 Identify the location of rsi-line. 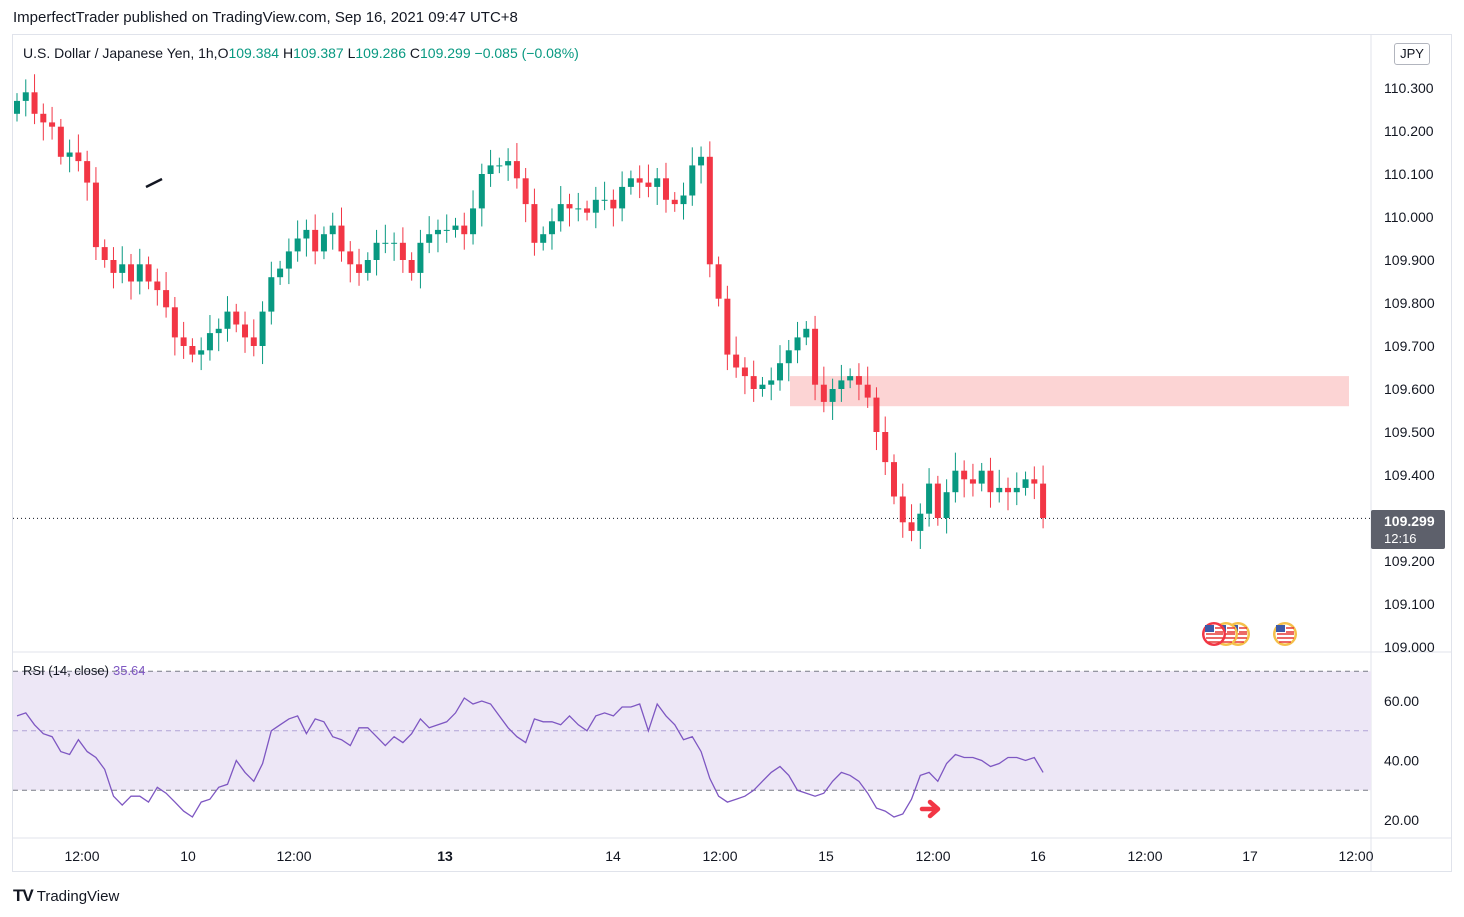
(530, 757).